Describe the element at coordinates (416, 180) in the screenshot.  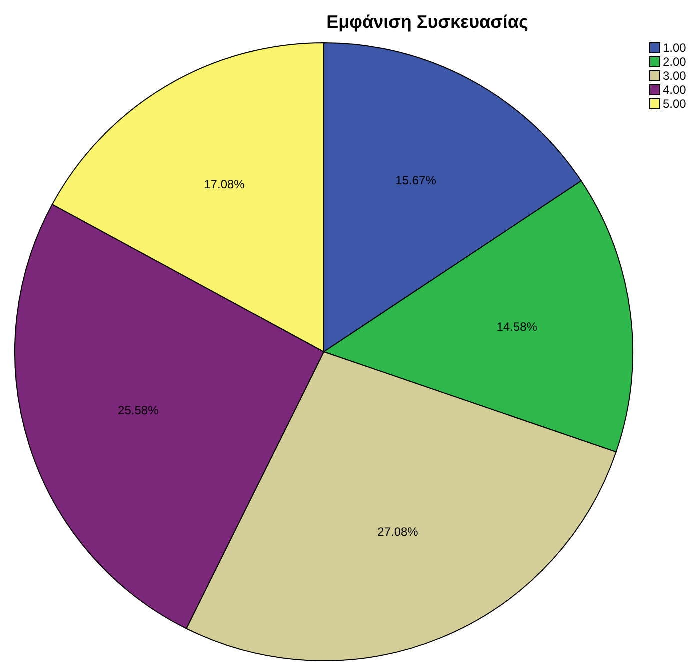
I see `data-label: 15.67%` at that location.